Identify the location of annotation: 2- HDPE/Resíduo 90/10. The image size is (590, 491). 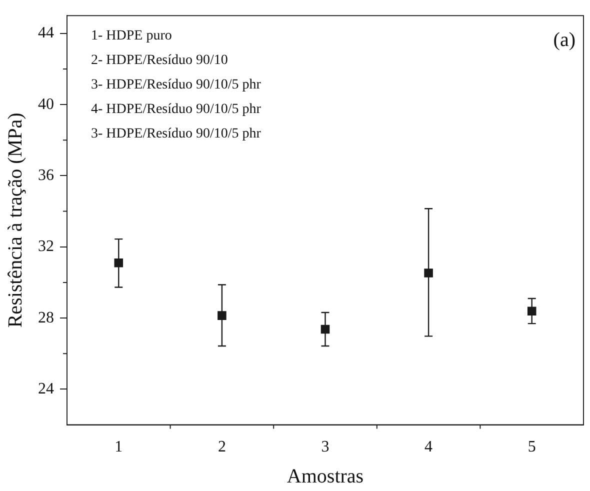
(159, 60).